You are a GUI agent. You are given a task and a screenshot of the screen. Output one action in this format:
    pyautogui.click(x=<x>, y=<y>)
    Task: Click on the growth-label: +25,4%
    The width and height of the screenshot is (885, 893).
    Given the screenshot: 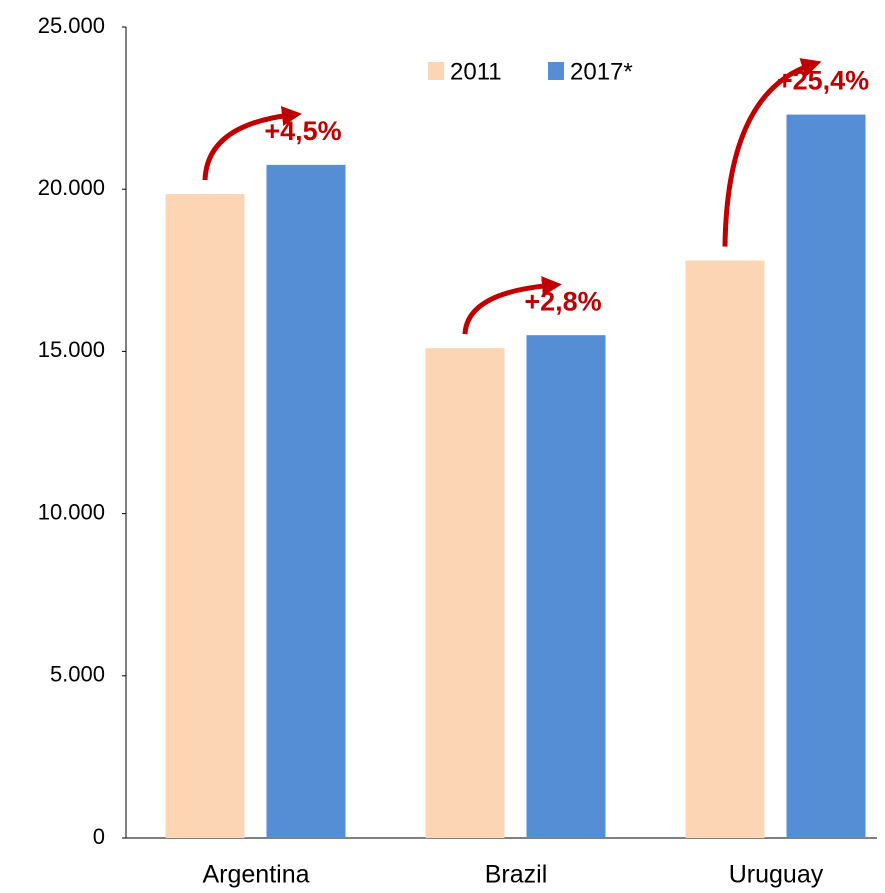 What is the action you would take?
    pyautogui.click(x=823, y=81)
    